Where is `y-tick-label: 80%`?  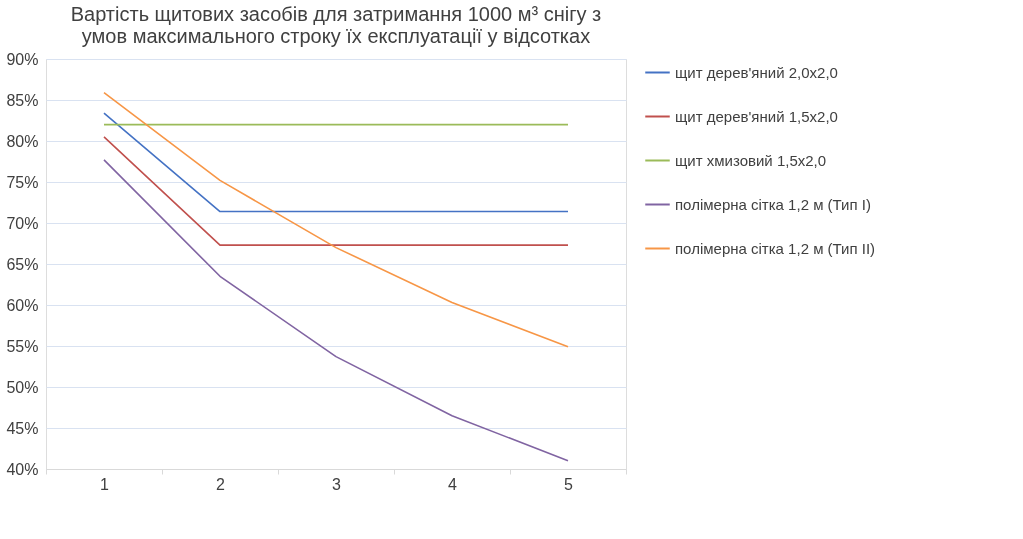 y-tick-label: 80% is located at coordinates (22, 141).